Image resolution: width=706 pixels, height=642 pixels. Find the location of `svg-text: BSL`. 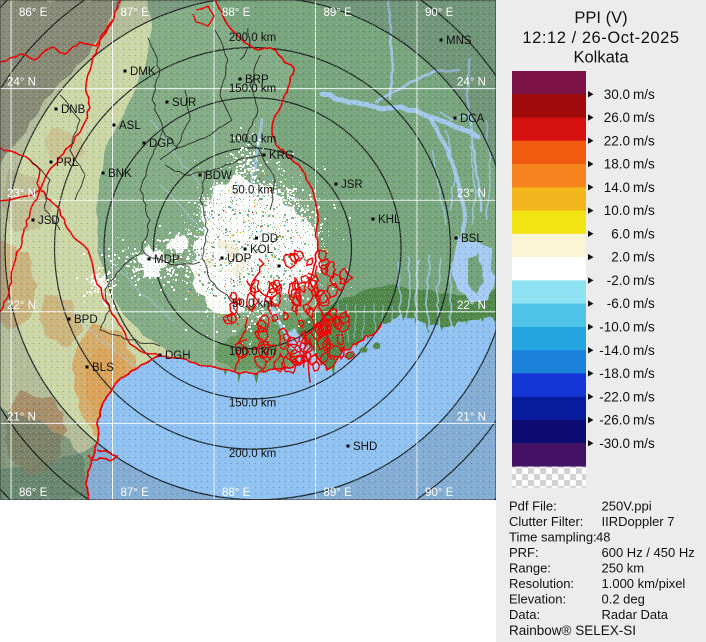

svg-text: BSL is located at coordinates (472, 239).